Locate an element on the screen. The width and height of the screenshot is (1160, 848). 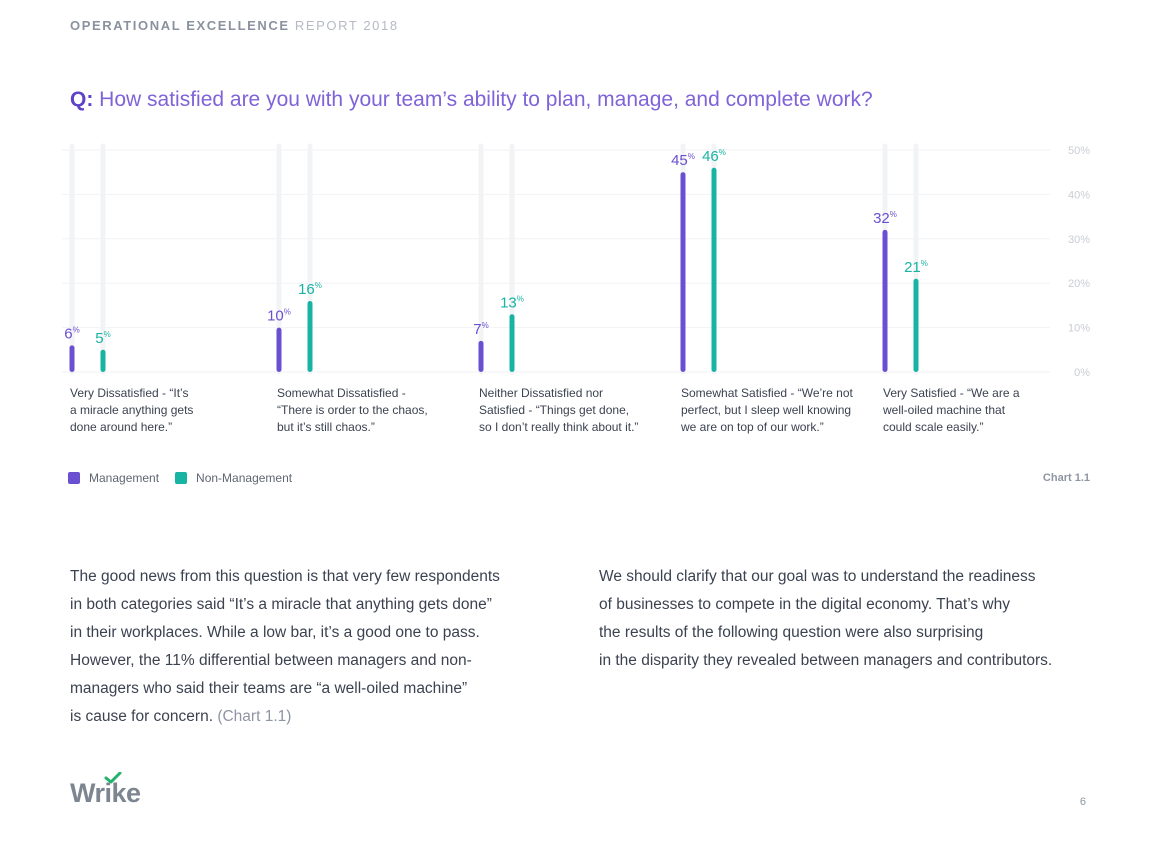
category-label-line: a miracle anything gets is located at coordinates (132, 410).